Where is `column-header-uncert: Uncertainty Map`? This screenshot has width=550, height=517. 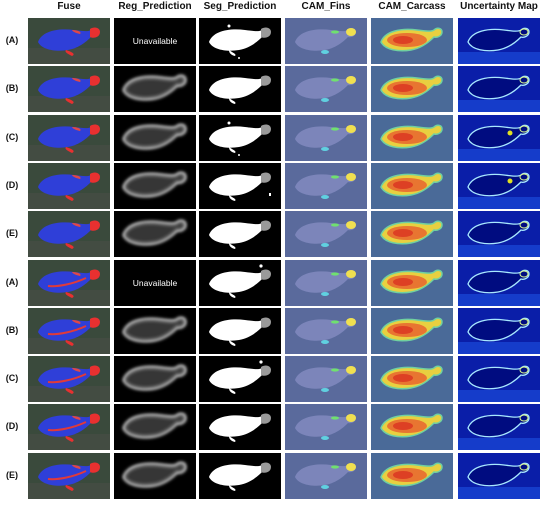 column-header-uncert: Uncertainty Map is located at coordinates (499, 6).